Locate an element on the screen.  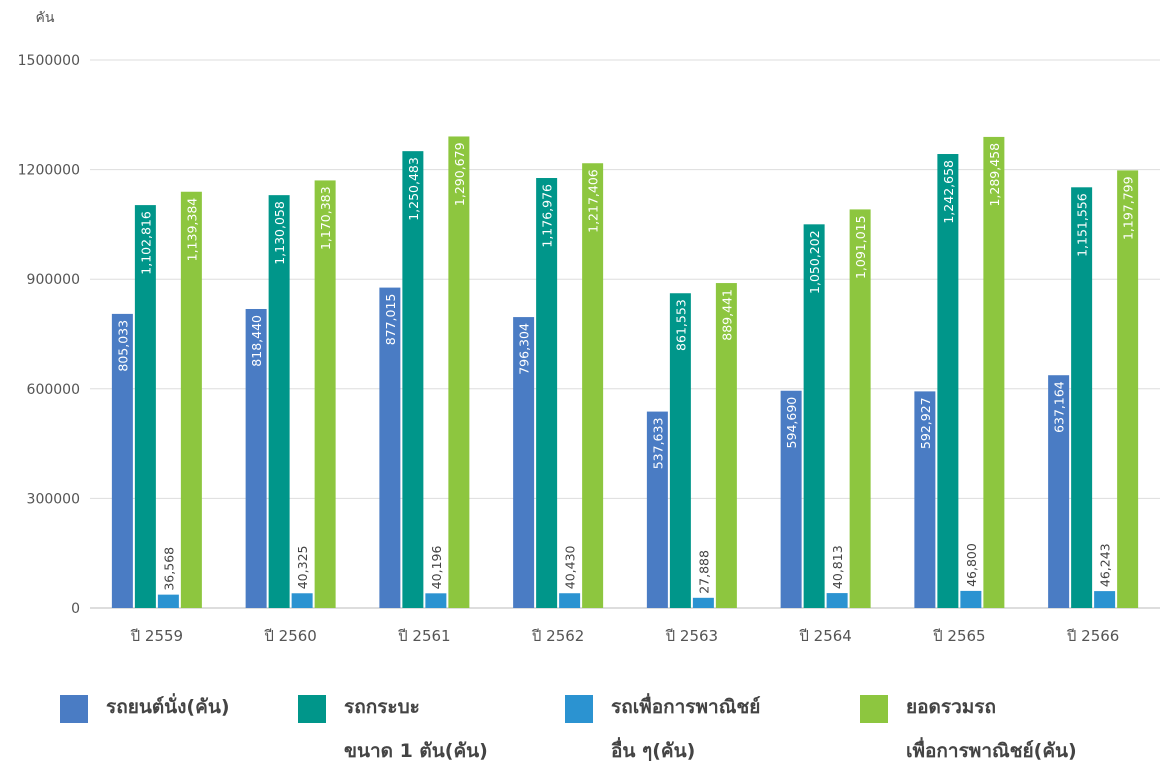
legend-item: รถเพื่อการพาณิชย์ อื่น ๆ(คัน) is located at coordinates (662, 732).